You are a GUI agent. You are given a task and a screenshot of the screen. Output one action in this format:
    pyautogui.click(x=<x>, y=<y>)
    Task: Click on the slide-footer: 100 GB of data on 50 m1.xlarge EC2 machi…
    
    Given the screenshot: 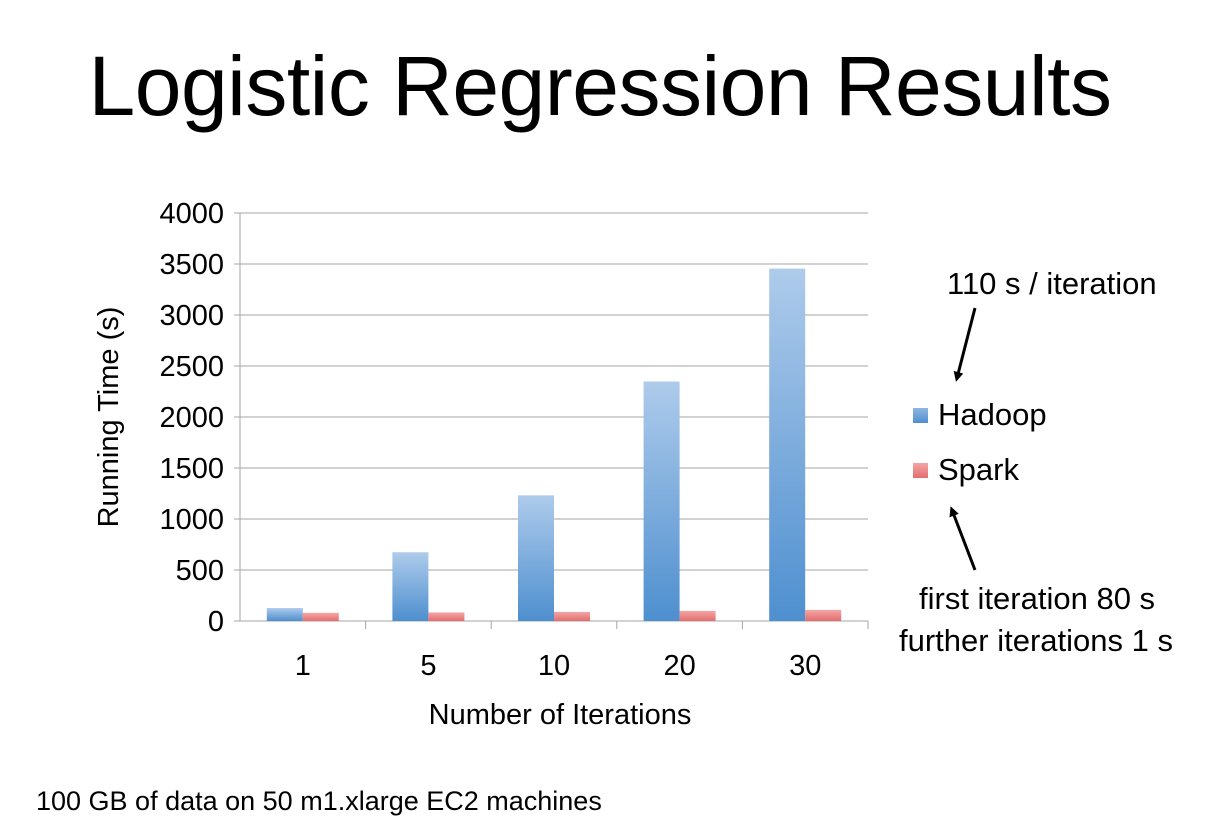 What is the action you would take?
    pyautogui.click(x=319, y=801)
    